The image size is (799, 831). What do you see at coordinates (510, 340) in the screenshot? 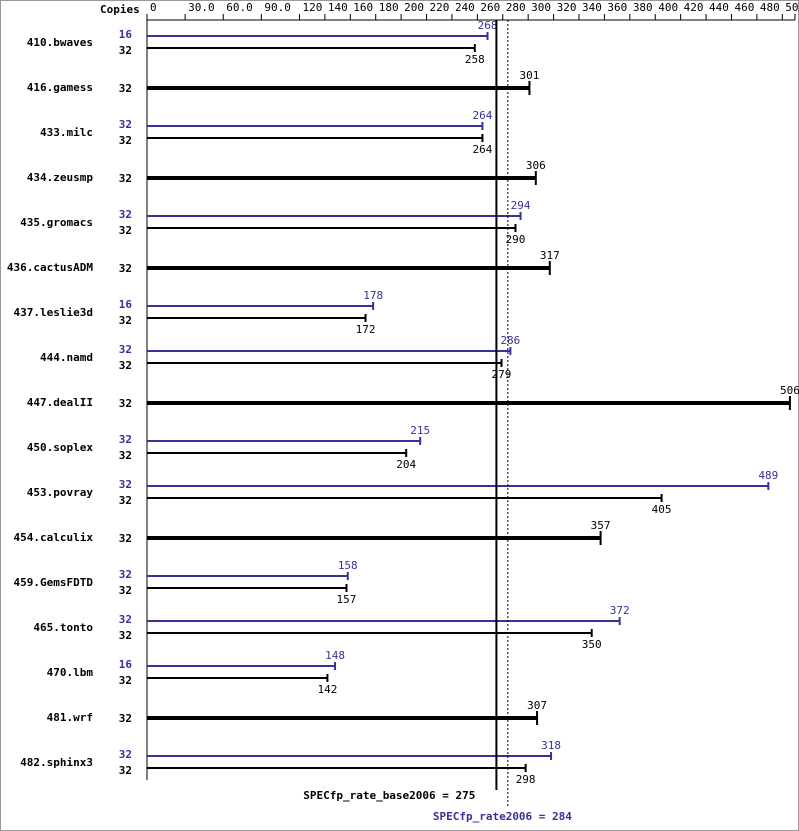
I see `peak-value-label: 286` at bounding box center [510, 340].